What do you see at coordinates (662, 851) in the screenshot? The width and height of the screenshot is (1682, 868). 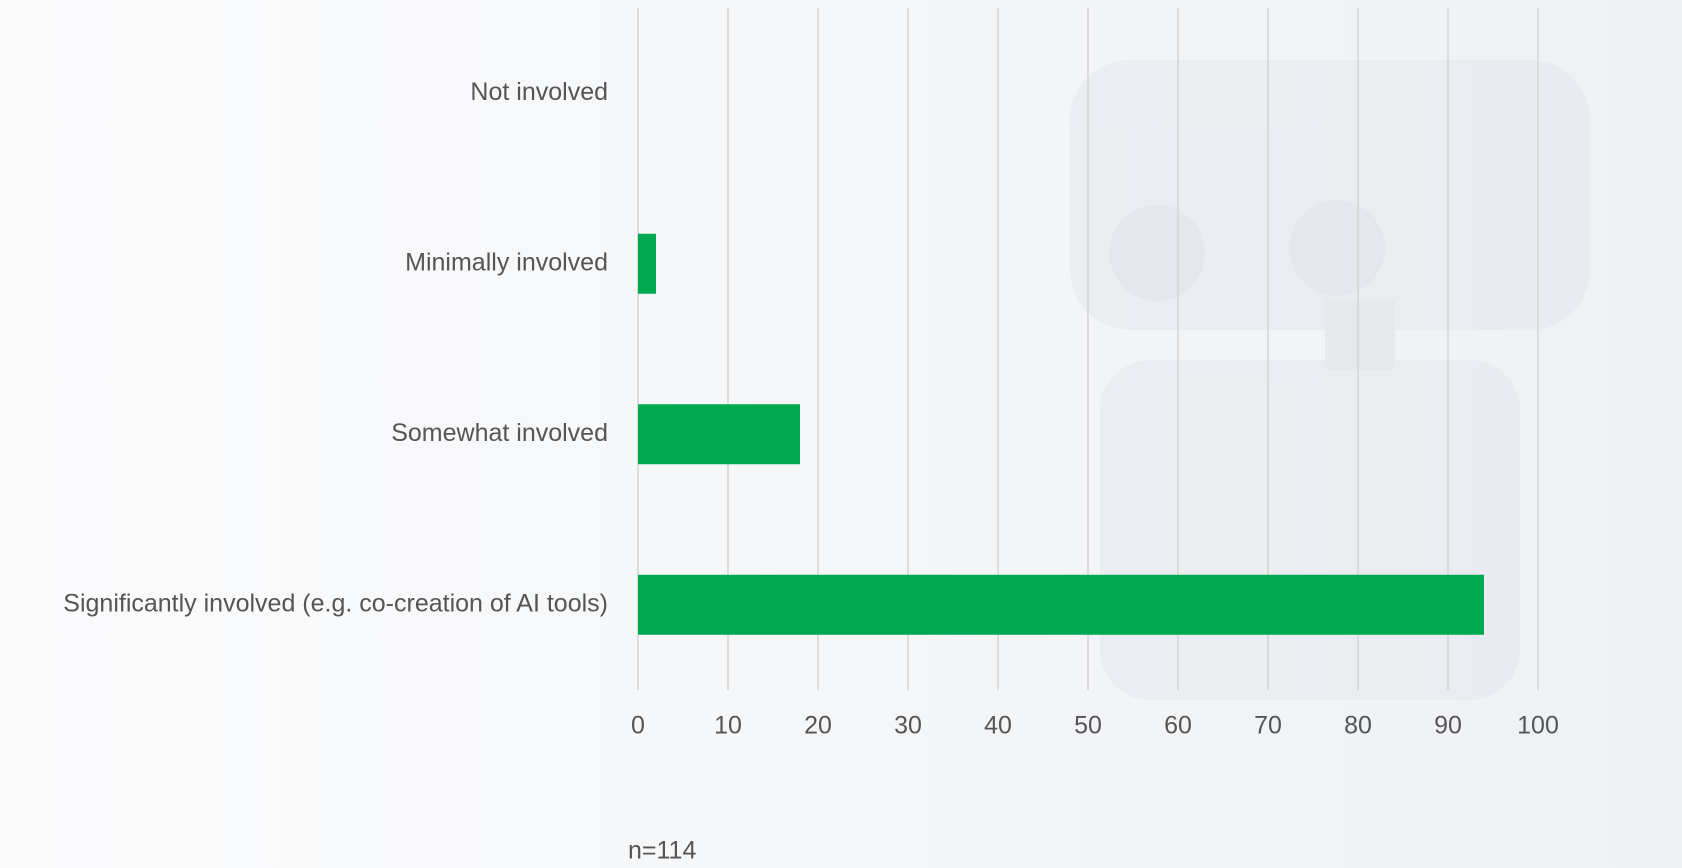 I see `annotation: n=114` at bounding box center [662, 851].